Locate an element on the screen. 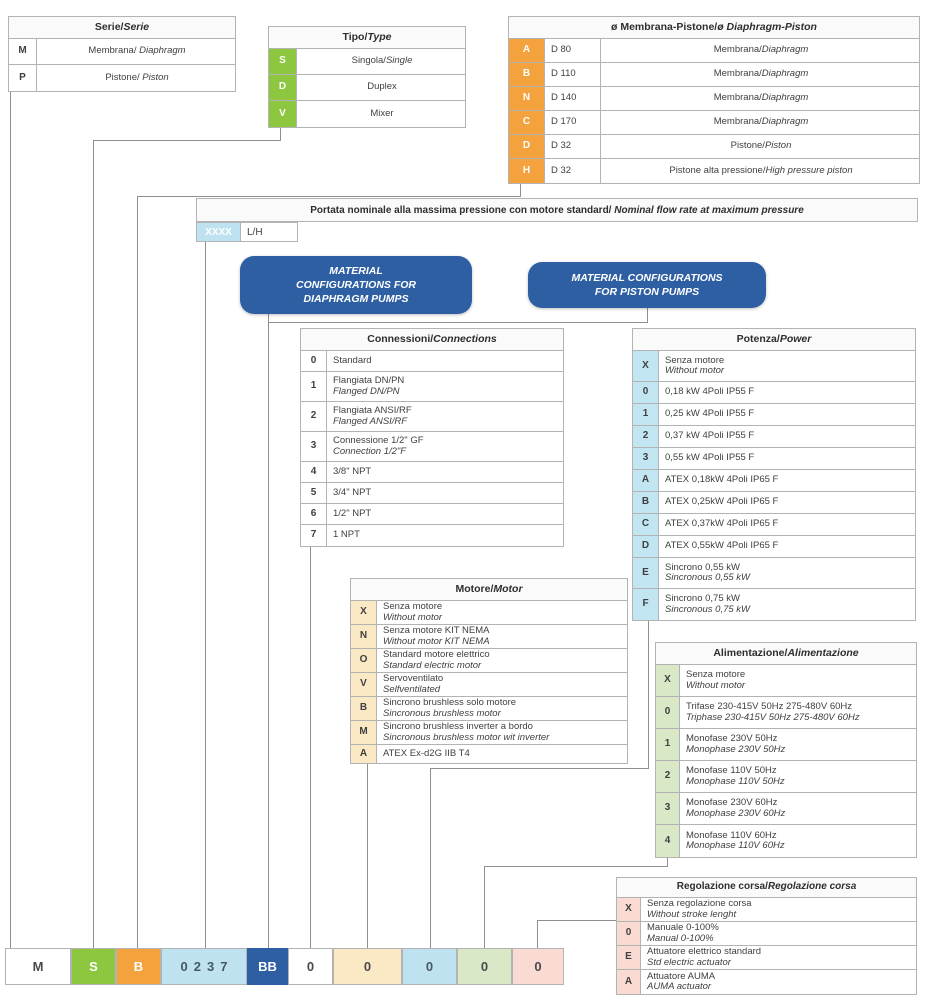 The width and height of the screenshot is (932, 1000). row-label-english: Flanged DN/PN is located at coordinates (366, 391).